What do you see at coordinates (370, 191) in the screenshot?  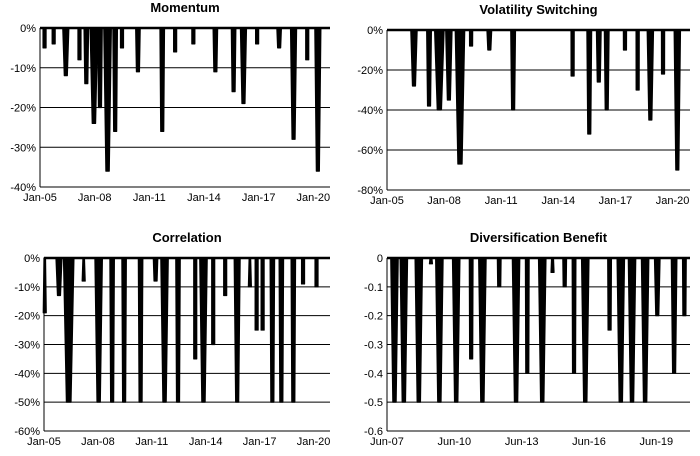 I see `y-tick-label: -80%` at bounding box center [370, 191].